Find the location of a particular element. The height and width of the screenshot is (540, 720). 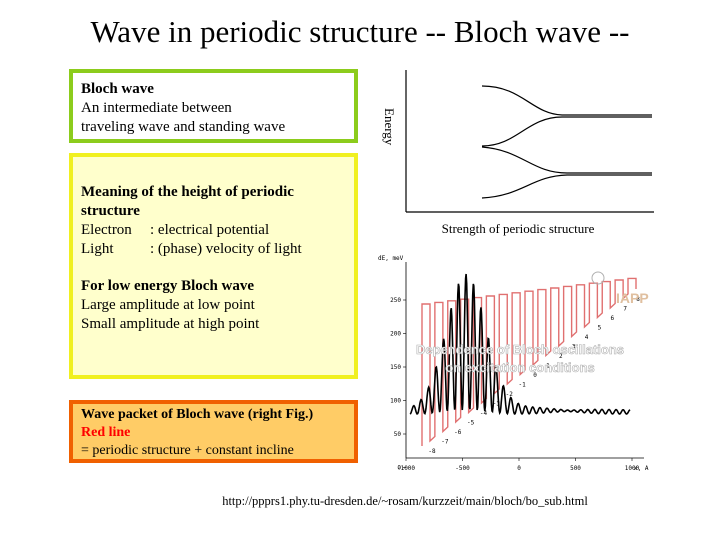

well-label: 4 is located at coordinates (587, 337).